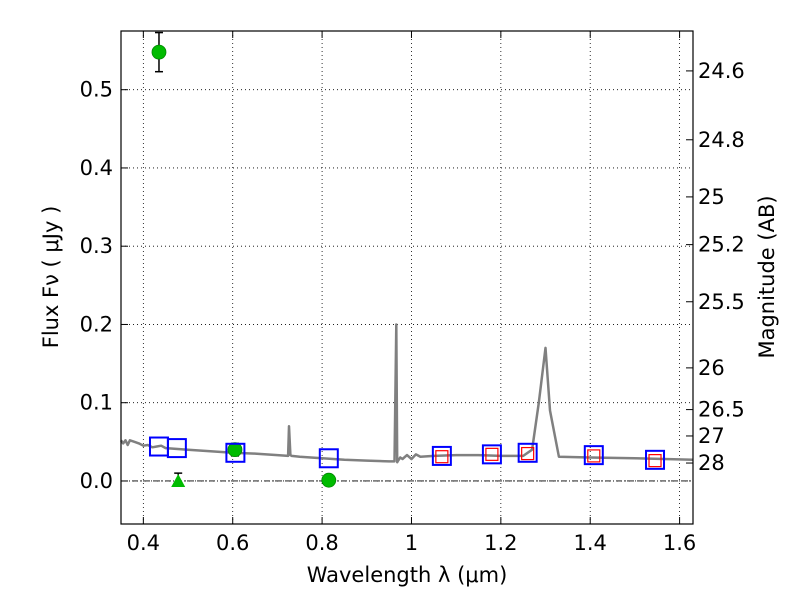  What do you see at coordinates (51, 277) in the screenshot?
I see `y-axis-label: Flux Fν ( μJy )` at bounding box center [51, 277].